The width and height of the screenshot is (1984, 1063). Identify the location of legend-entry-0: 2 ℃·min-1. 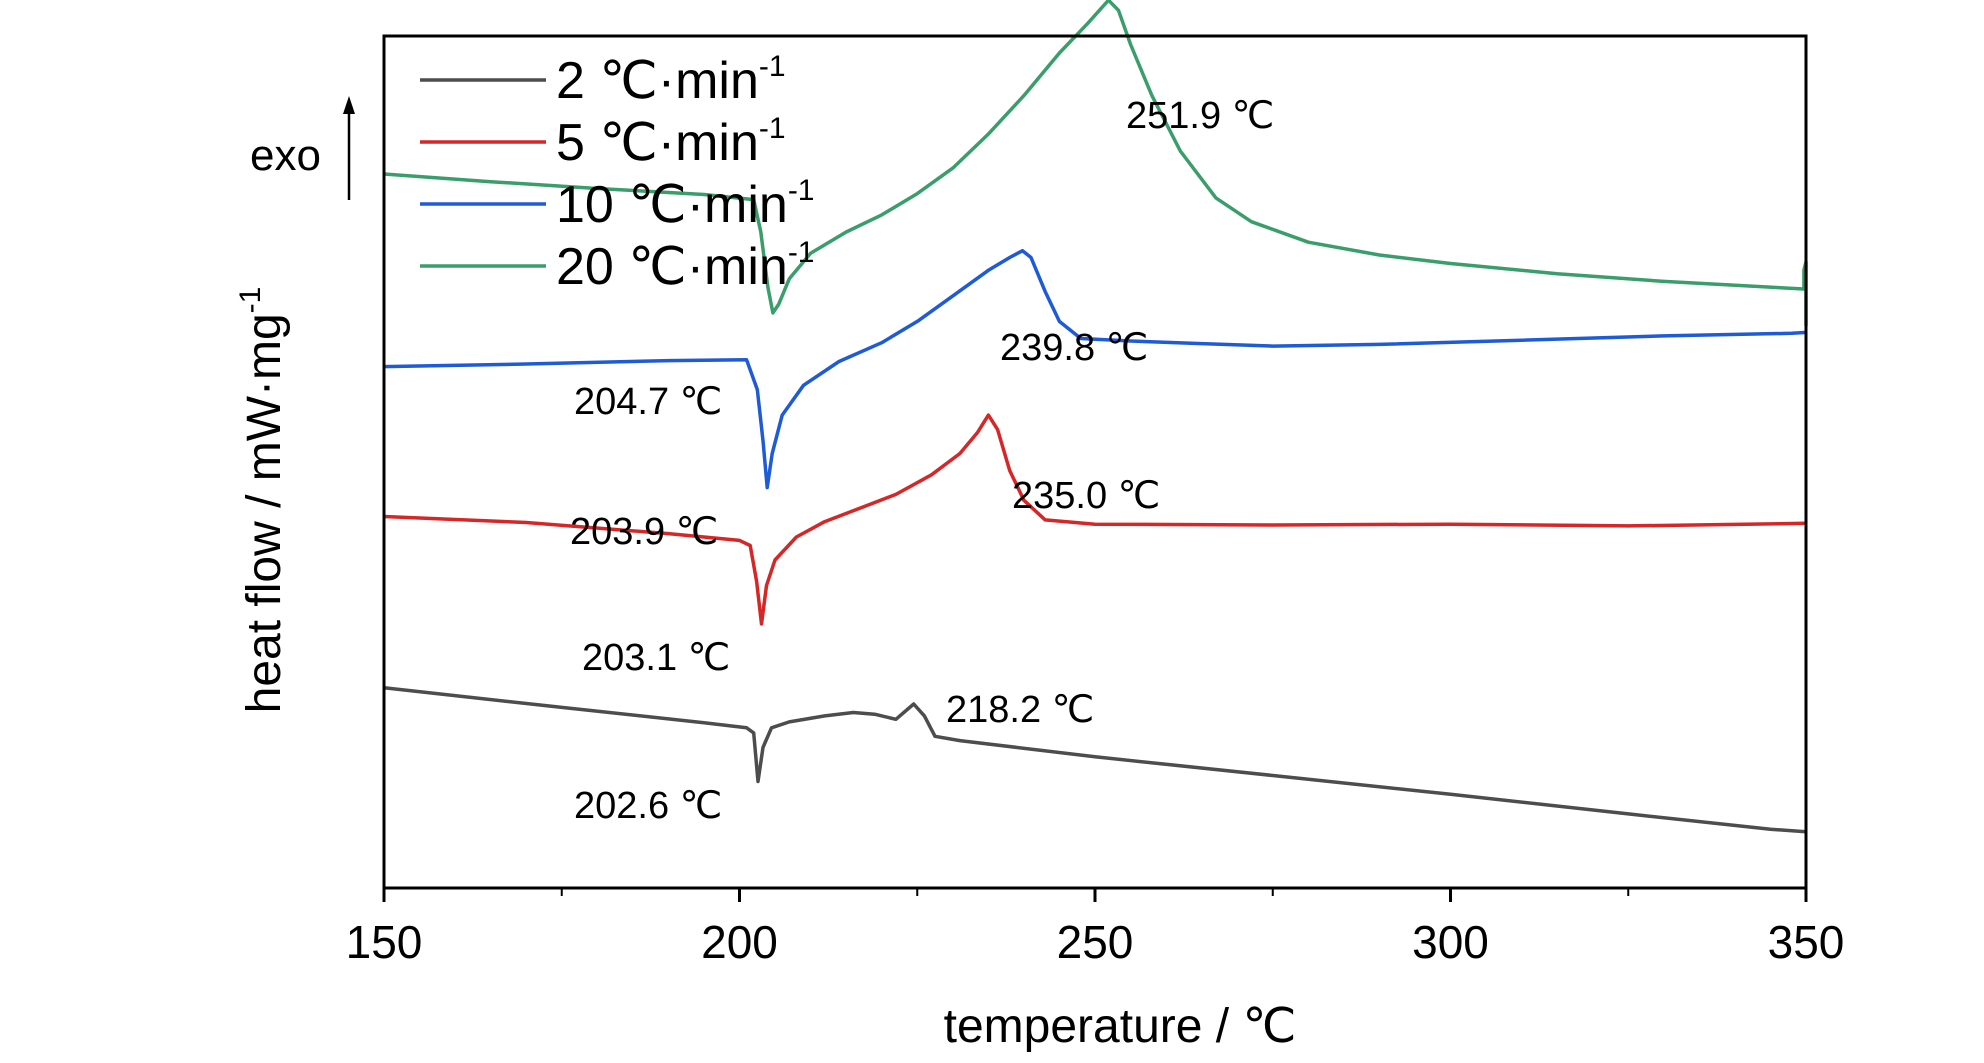
(671, 80).